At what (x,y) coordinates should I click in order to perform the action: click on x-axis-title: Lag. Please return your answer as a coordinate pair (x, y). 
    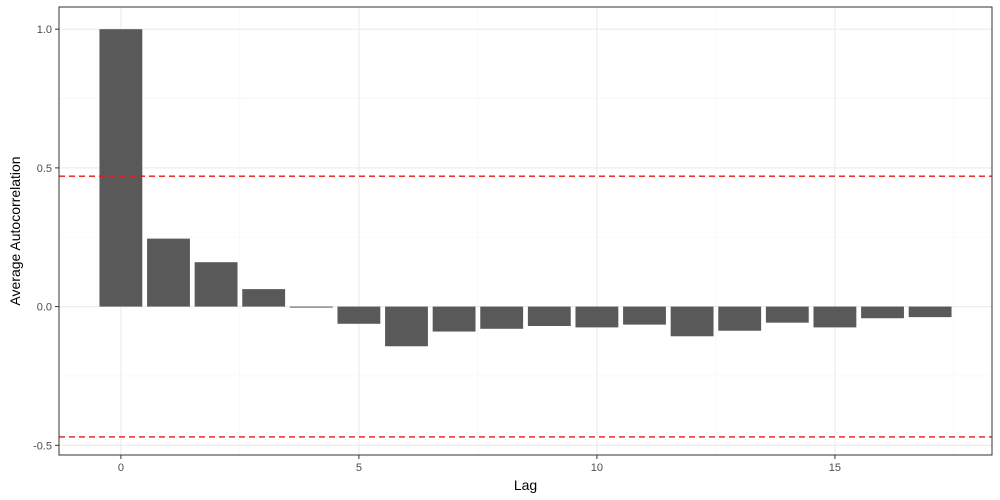
    Looking at the image, I should click on (525, 485).